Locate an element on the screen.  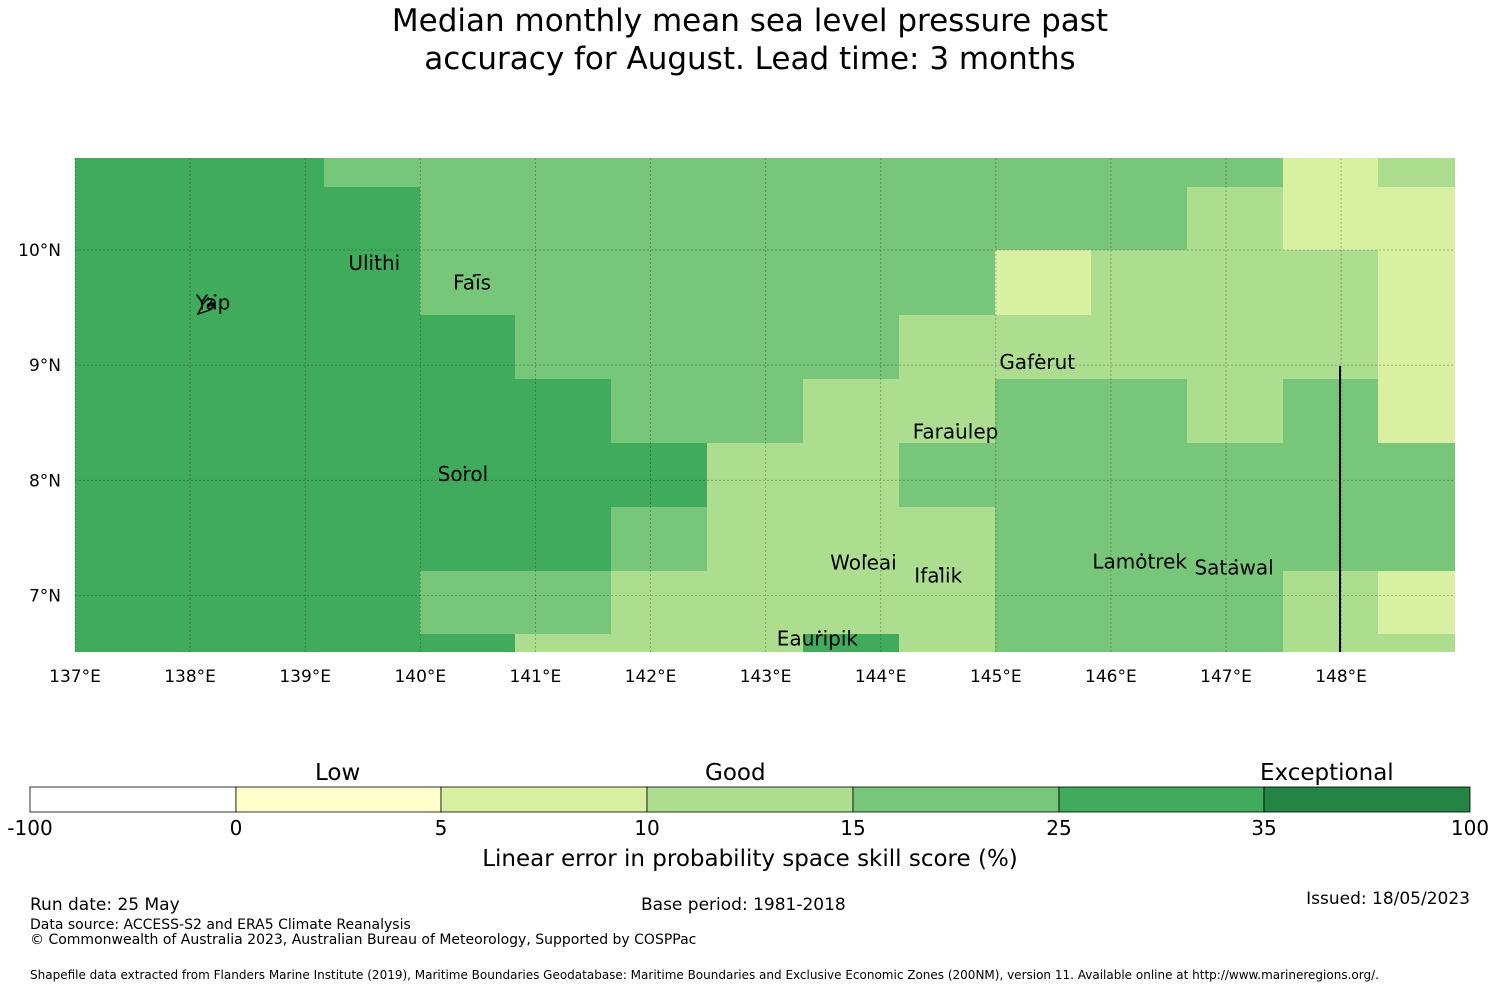
yap-island-outline is located at coordinates (206, 306).